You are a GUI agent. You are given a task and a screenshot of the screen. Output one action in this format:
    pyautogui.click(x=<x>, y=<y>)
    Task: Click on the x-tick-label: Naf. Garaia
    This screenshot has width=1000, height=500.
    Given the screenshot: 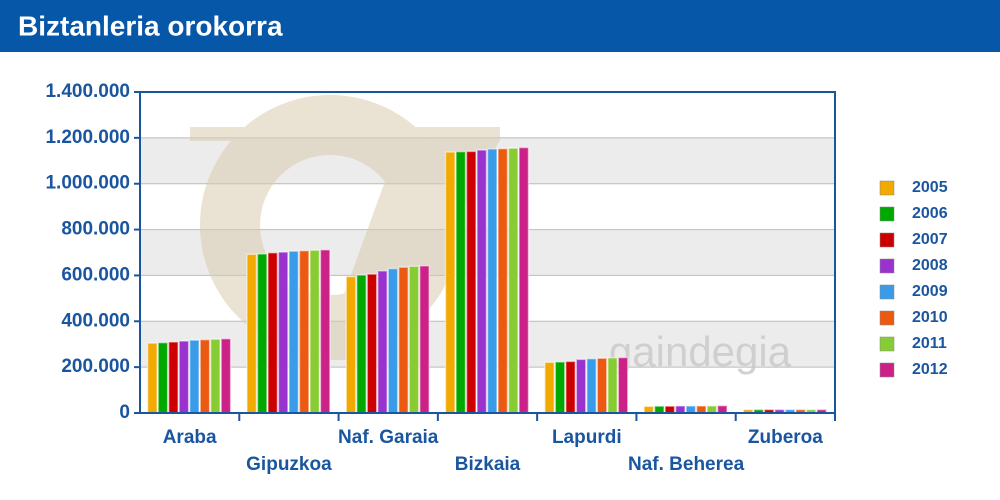 What is the action you would take?
    pyautogui.click(x=388, y=437)
    